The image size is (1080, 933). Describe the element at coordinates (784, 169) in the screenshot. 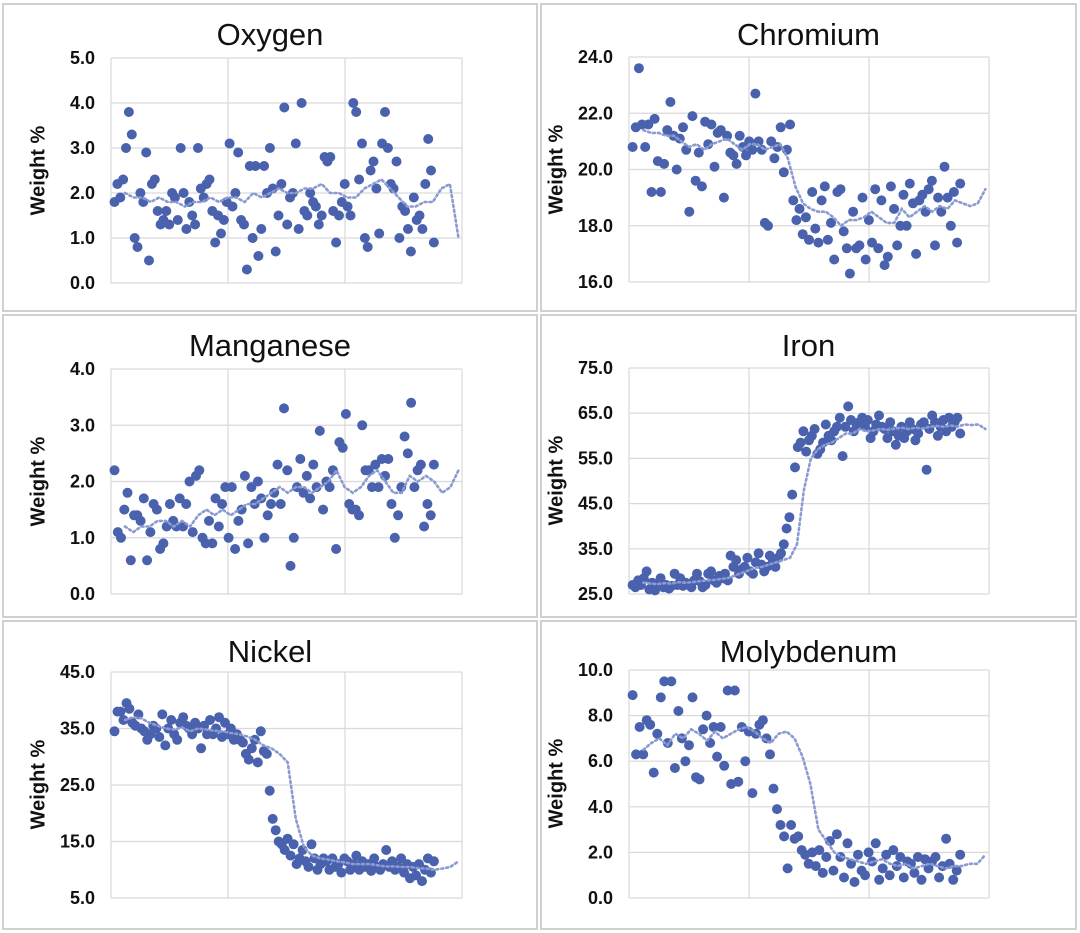

I see `chart-chromium: 16.0 18.0 20.0 22.0 24.0` at that location.